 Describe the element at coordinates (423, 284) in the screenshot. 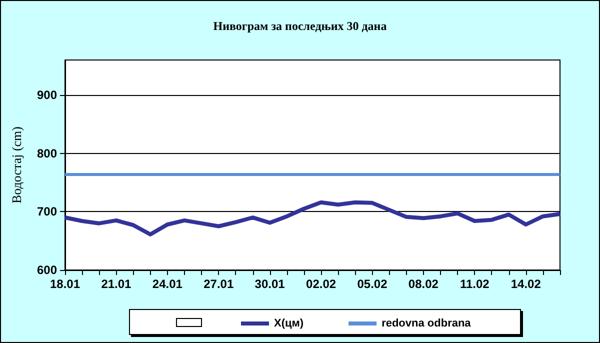

I see `x-tick-label: 08.02` at that location.